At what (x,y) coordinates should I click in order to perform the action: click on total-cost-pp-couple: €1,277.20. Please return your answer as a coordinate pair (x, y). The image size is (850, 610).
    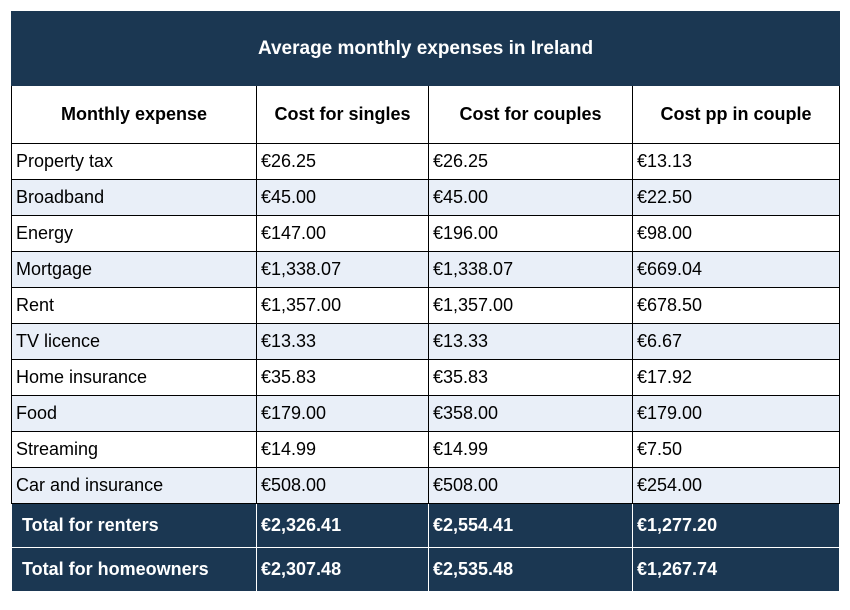
    Looking at the image, I should click on (736, 525).